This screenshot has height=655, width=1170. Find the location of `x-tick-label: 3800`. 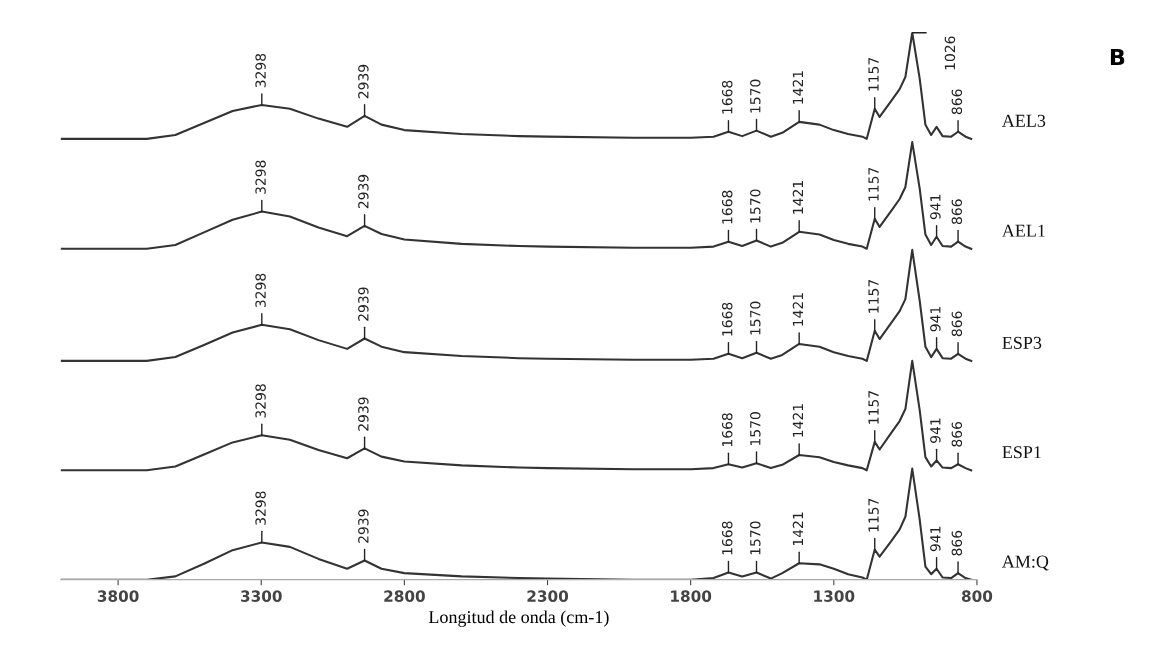

x-tick-label: 3800 is located at coordinates (118, 596).